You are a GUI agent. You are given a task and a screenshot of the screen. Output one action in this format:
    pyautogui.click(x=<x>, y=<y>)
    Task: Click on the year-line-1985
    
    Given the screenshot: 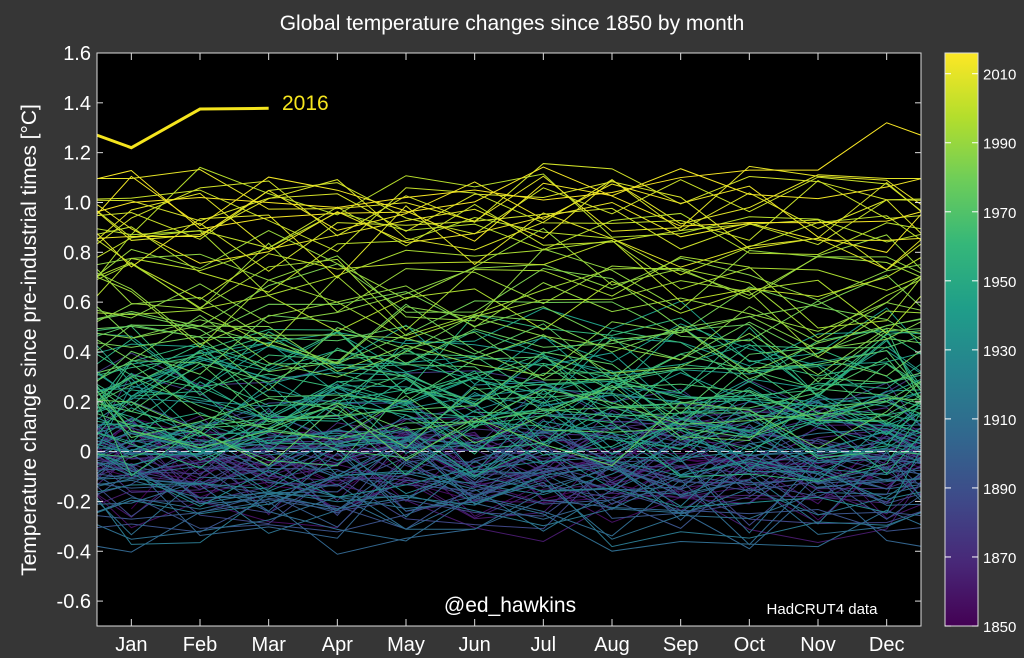 What is the action you would take?
    pyautogui.click(x=509, y=346)
    